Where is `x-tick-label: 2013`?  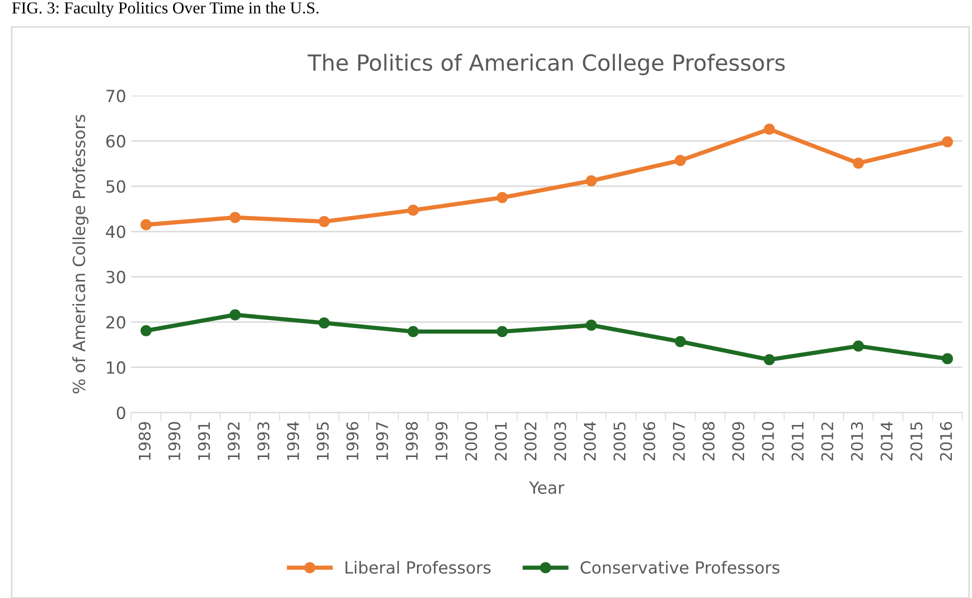 x-tick-label: 2013 is located at coordinates (857, 441).